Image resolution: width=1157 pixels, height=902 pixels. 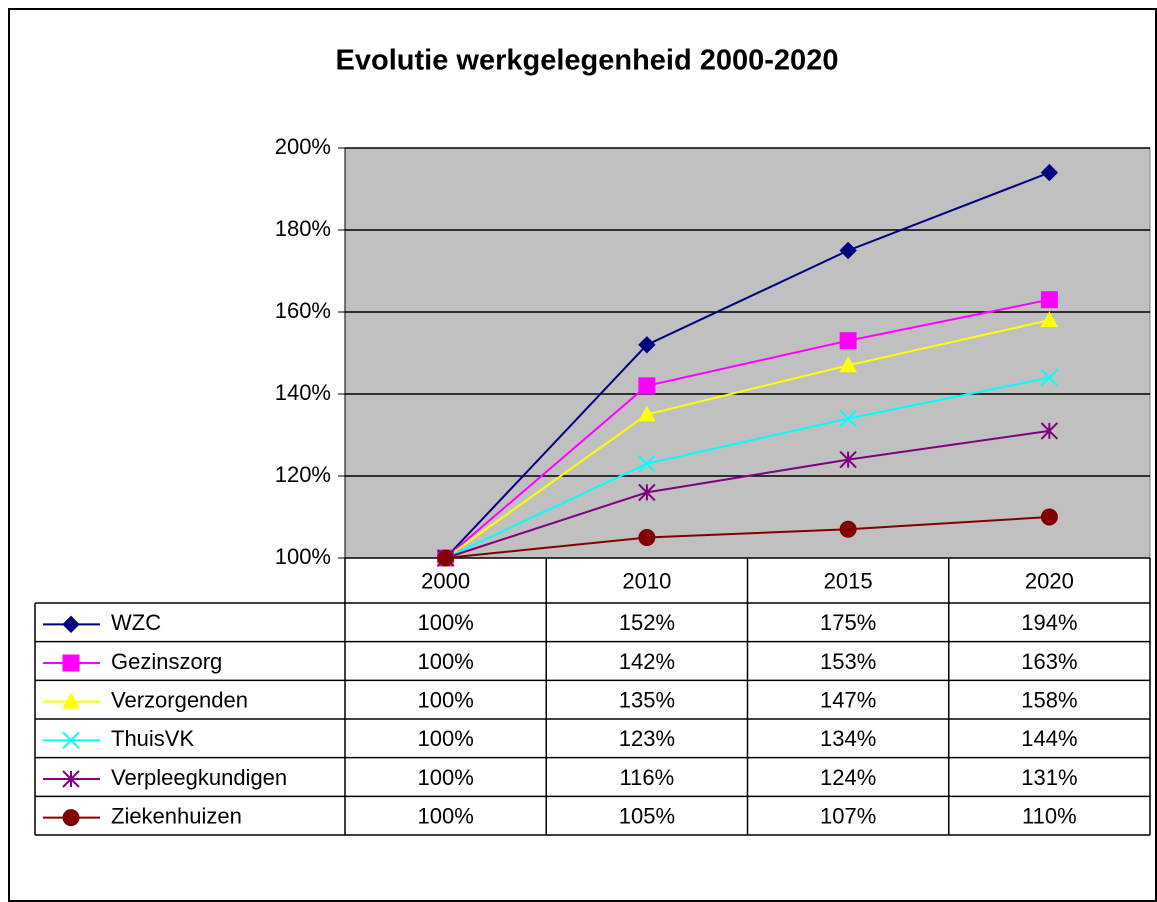 I want to click on table-cell: 123%, so click(x=647, y=738).